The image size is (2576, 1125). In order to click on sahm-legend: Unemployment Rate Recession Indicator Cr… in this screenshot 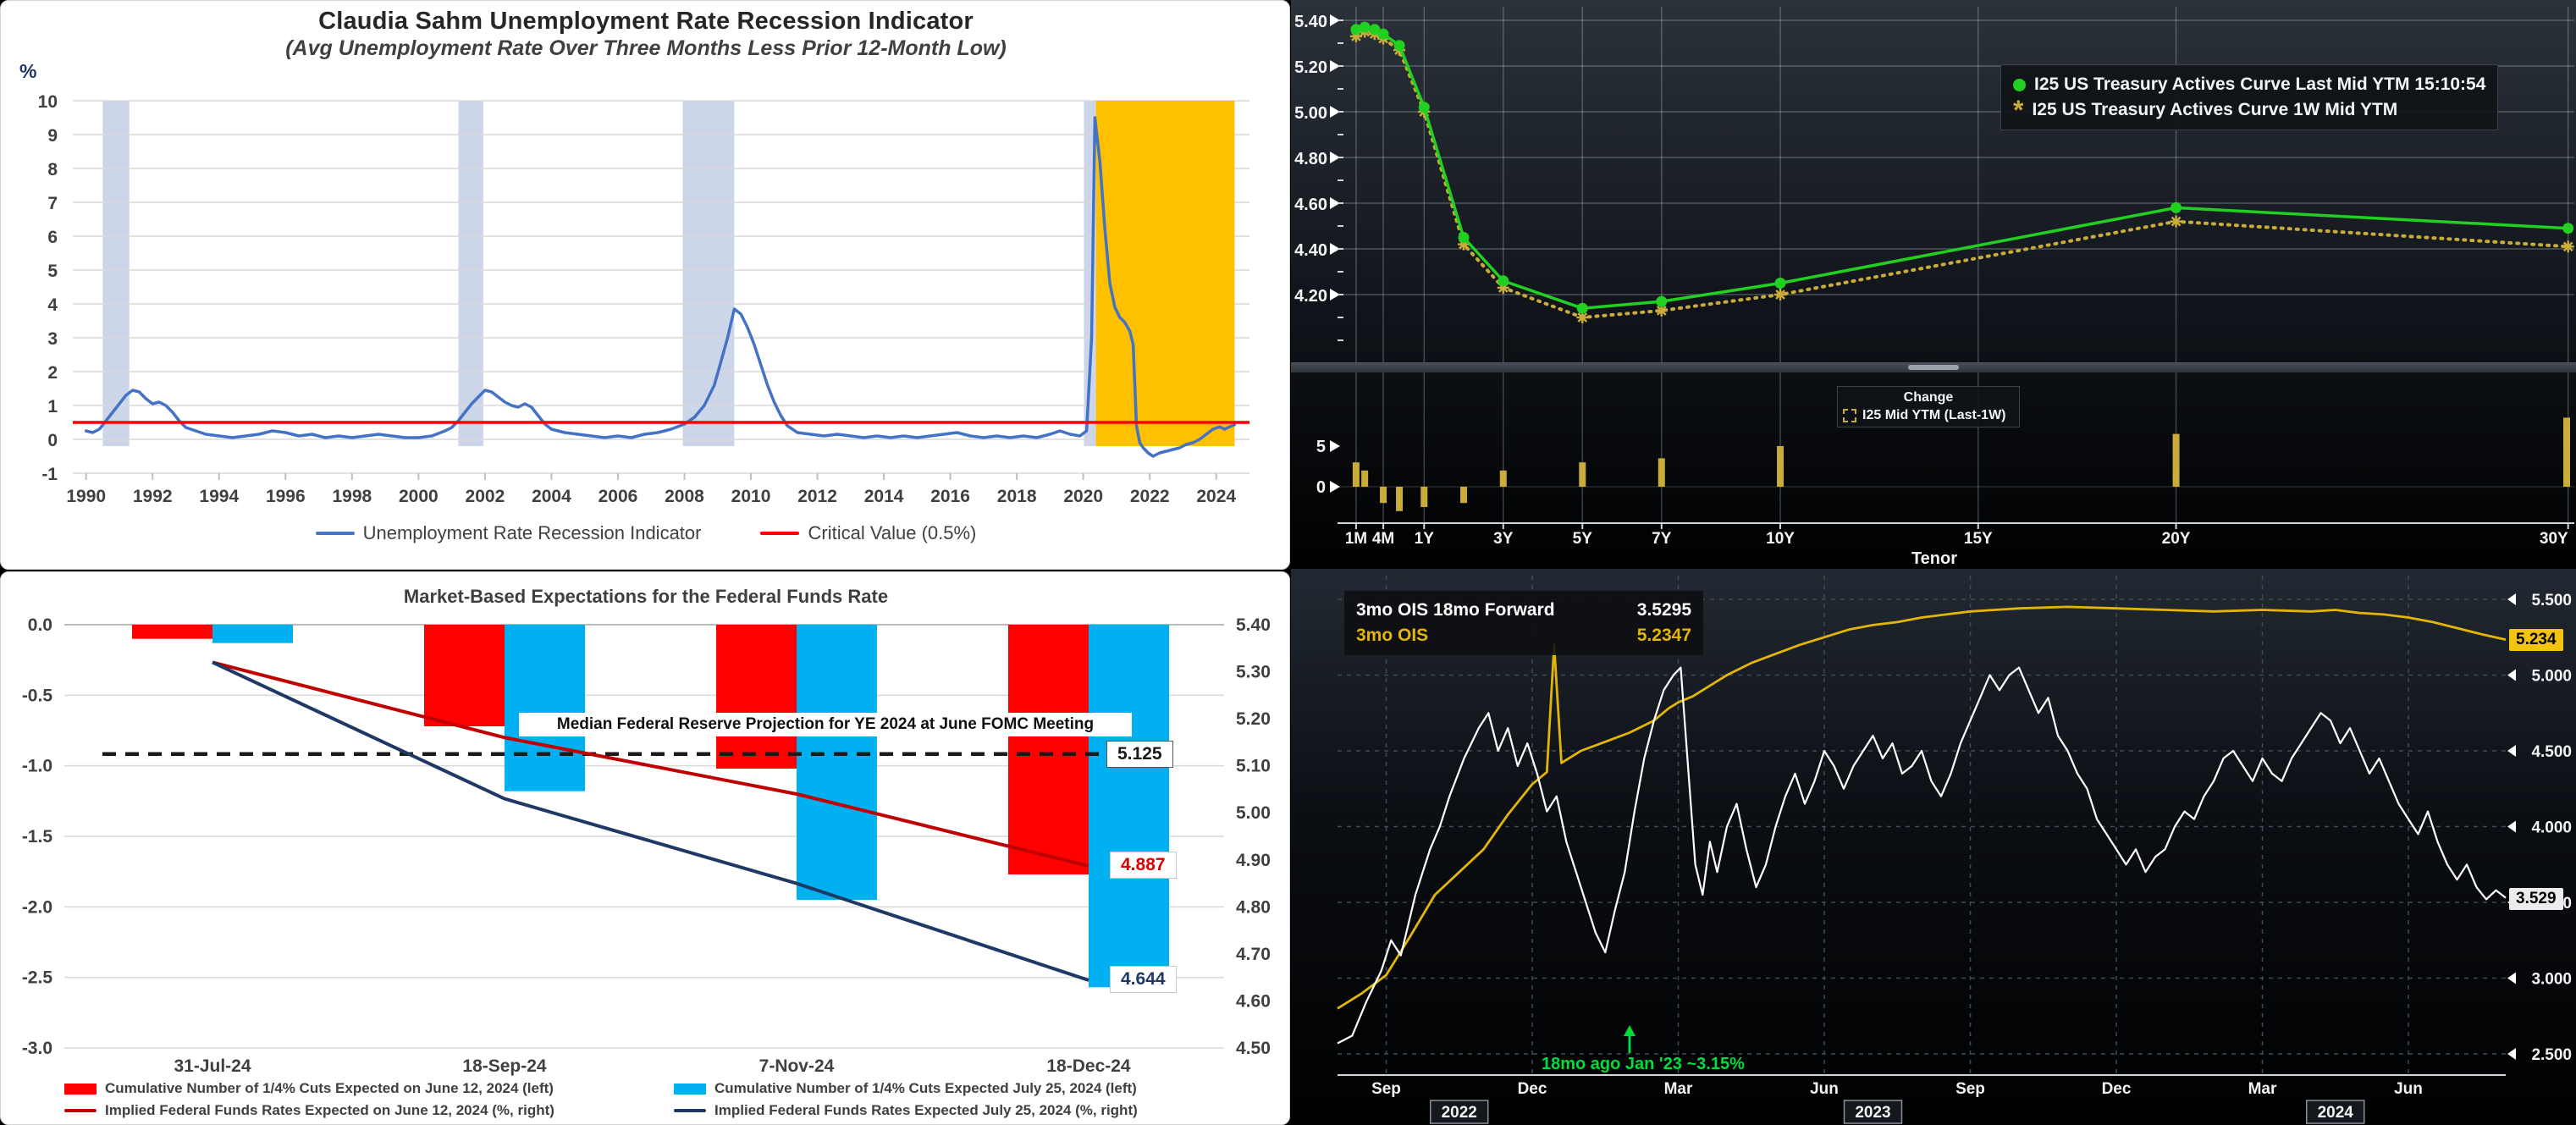, I will do `click(646, 533)`.